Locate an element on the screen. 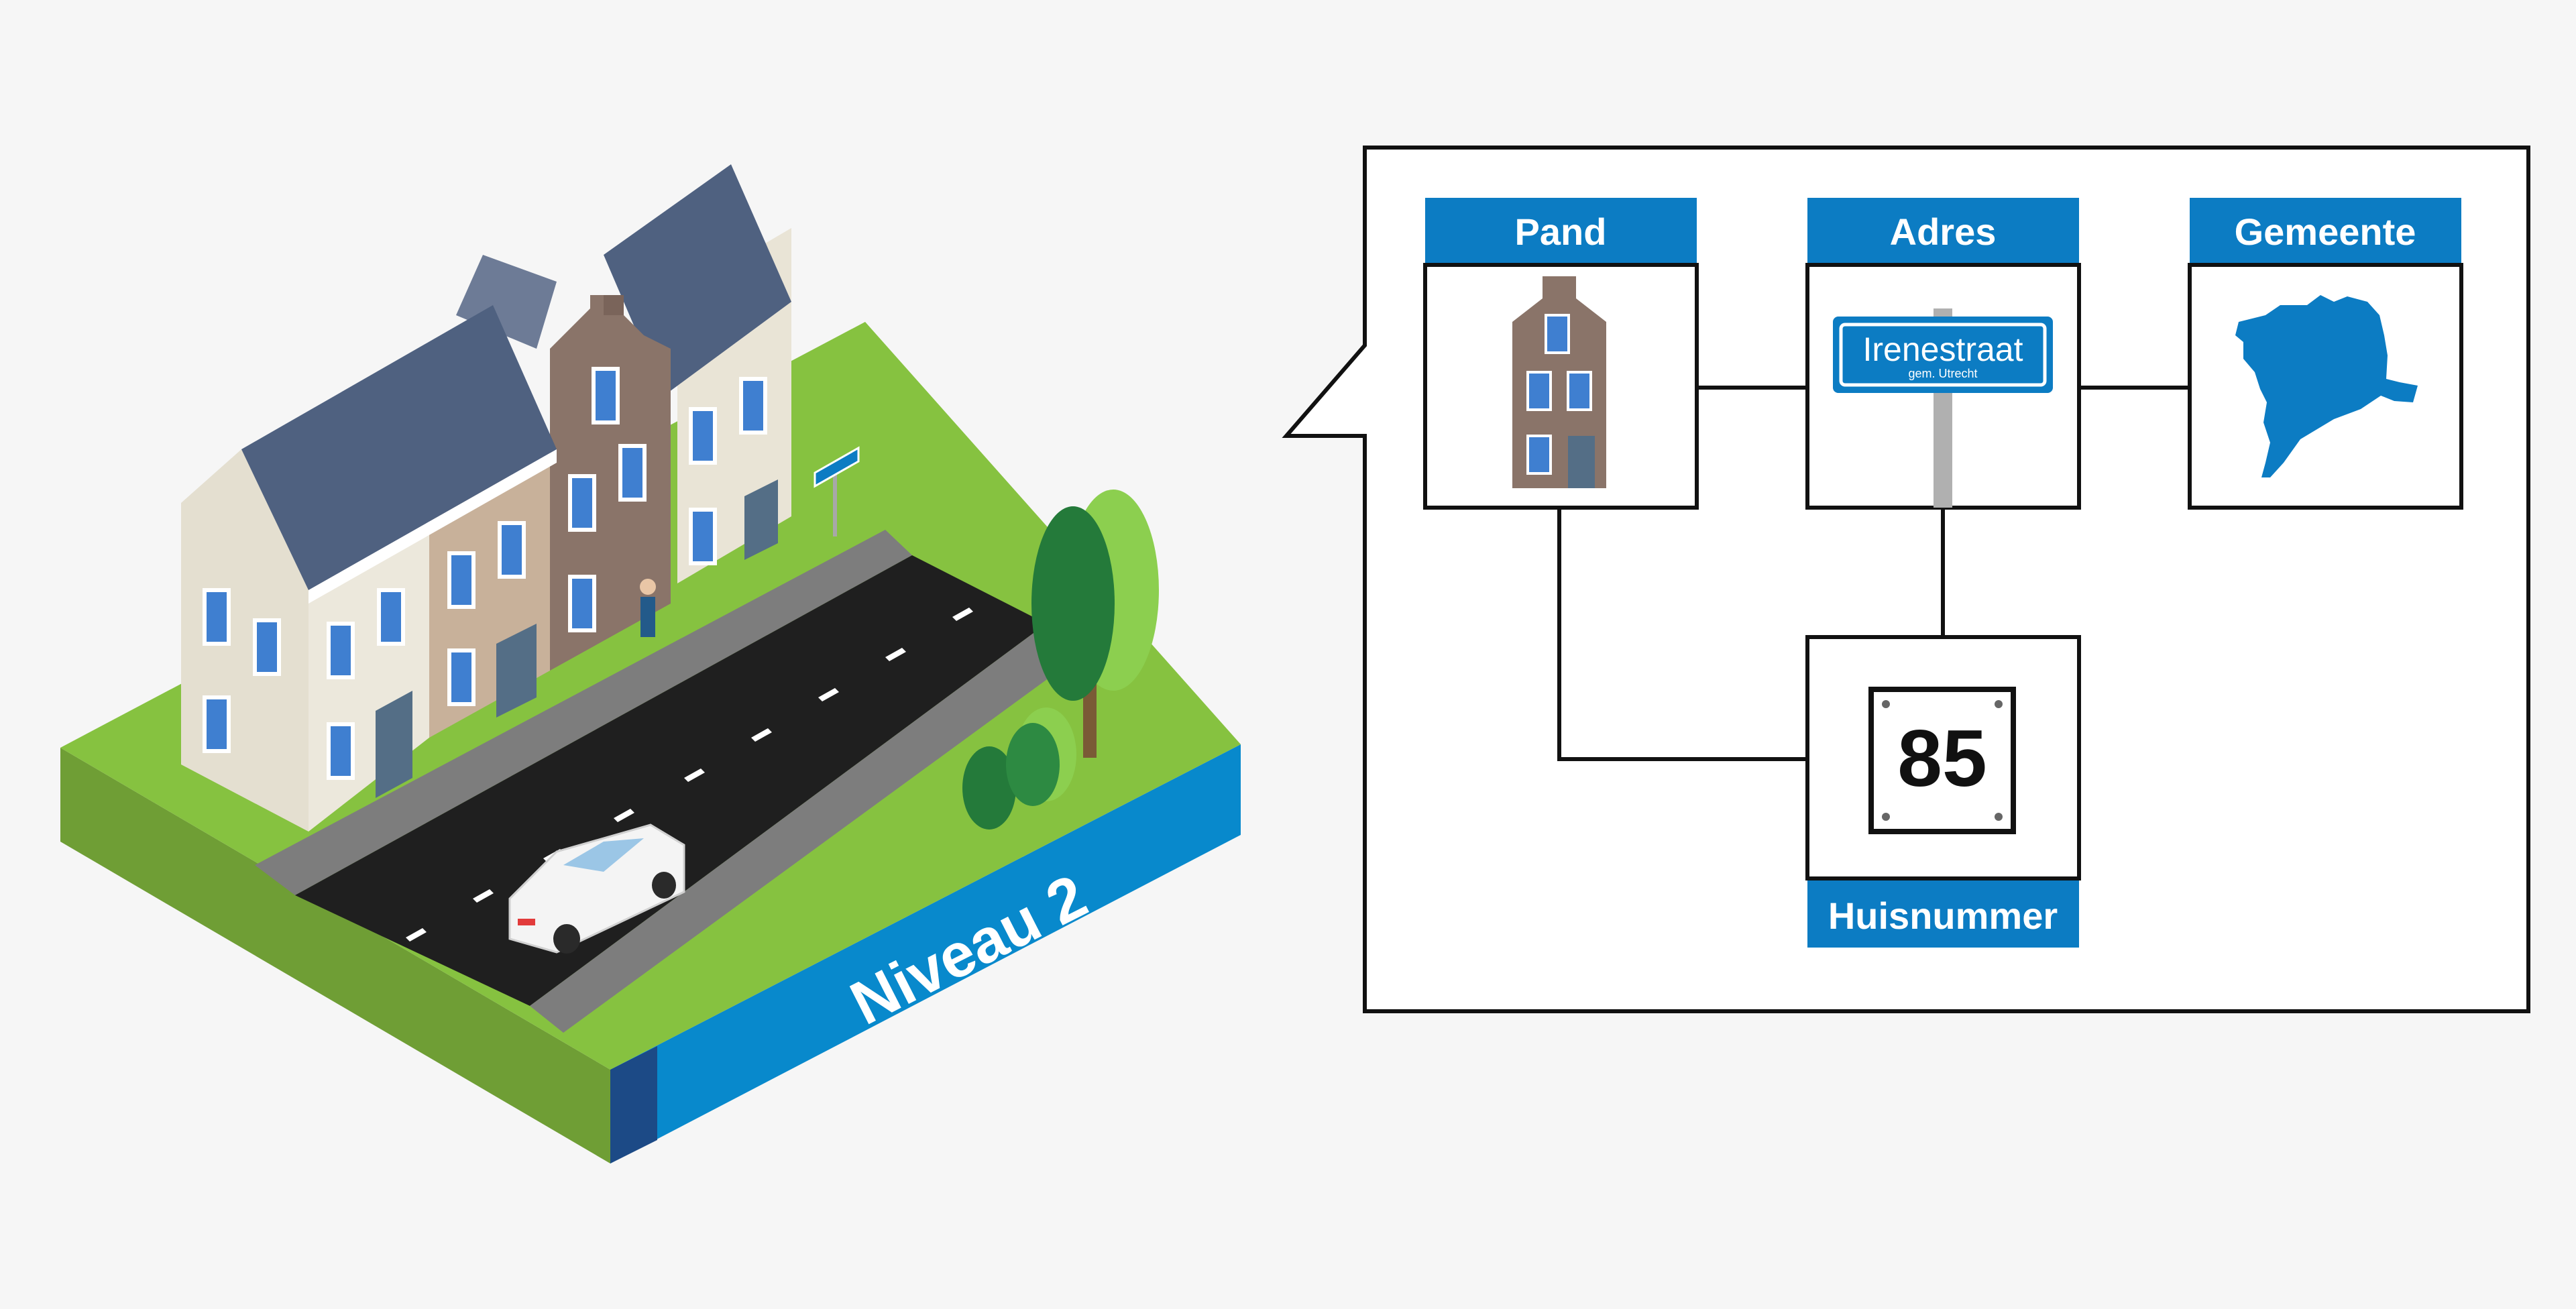 This screenshot has height=1309, width=2576. adres-label: Adres is located at coordinates (1943, 232).